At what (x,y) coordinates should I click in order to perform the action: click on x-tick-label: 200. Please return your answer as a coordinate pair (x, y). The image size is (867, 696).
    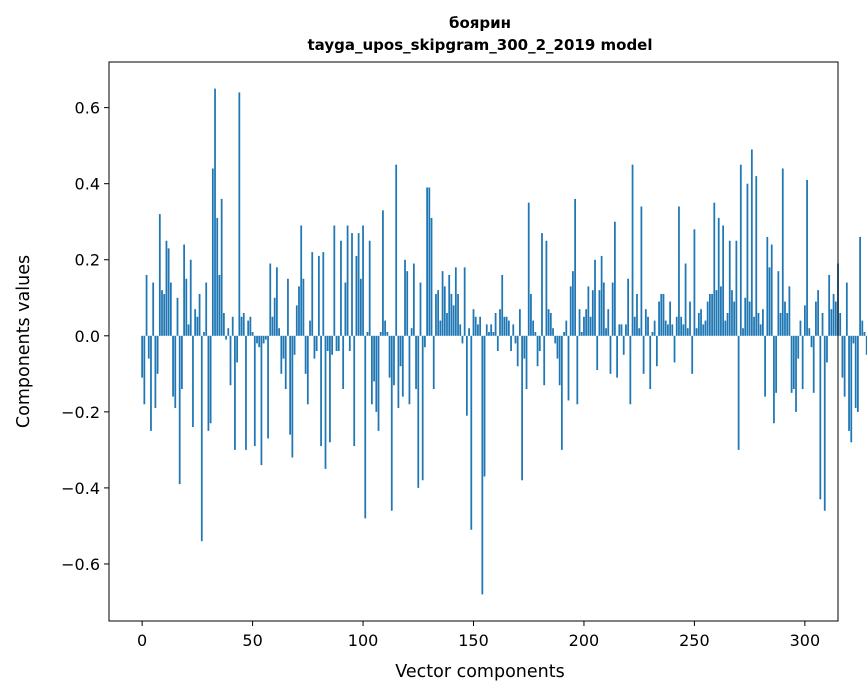
    Looking at the image, I should click on (584, 640).